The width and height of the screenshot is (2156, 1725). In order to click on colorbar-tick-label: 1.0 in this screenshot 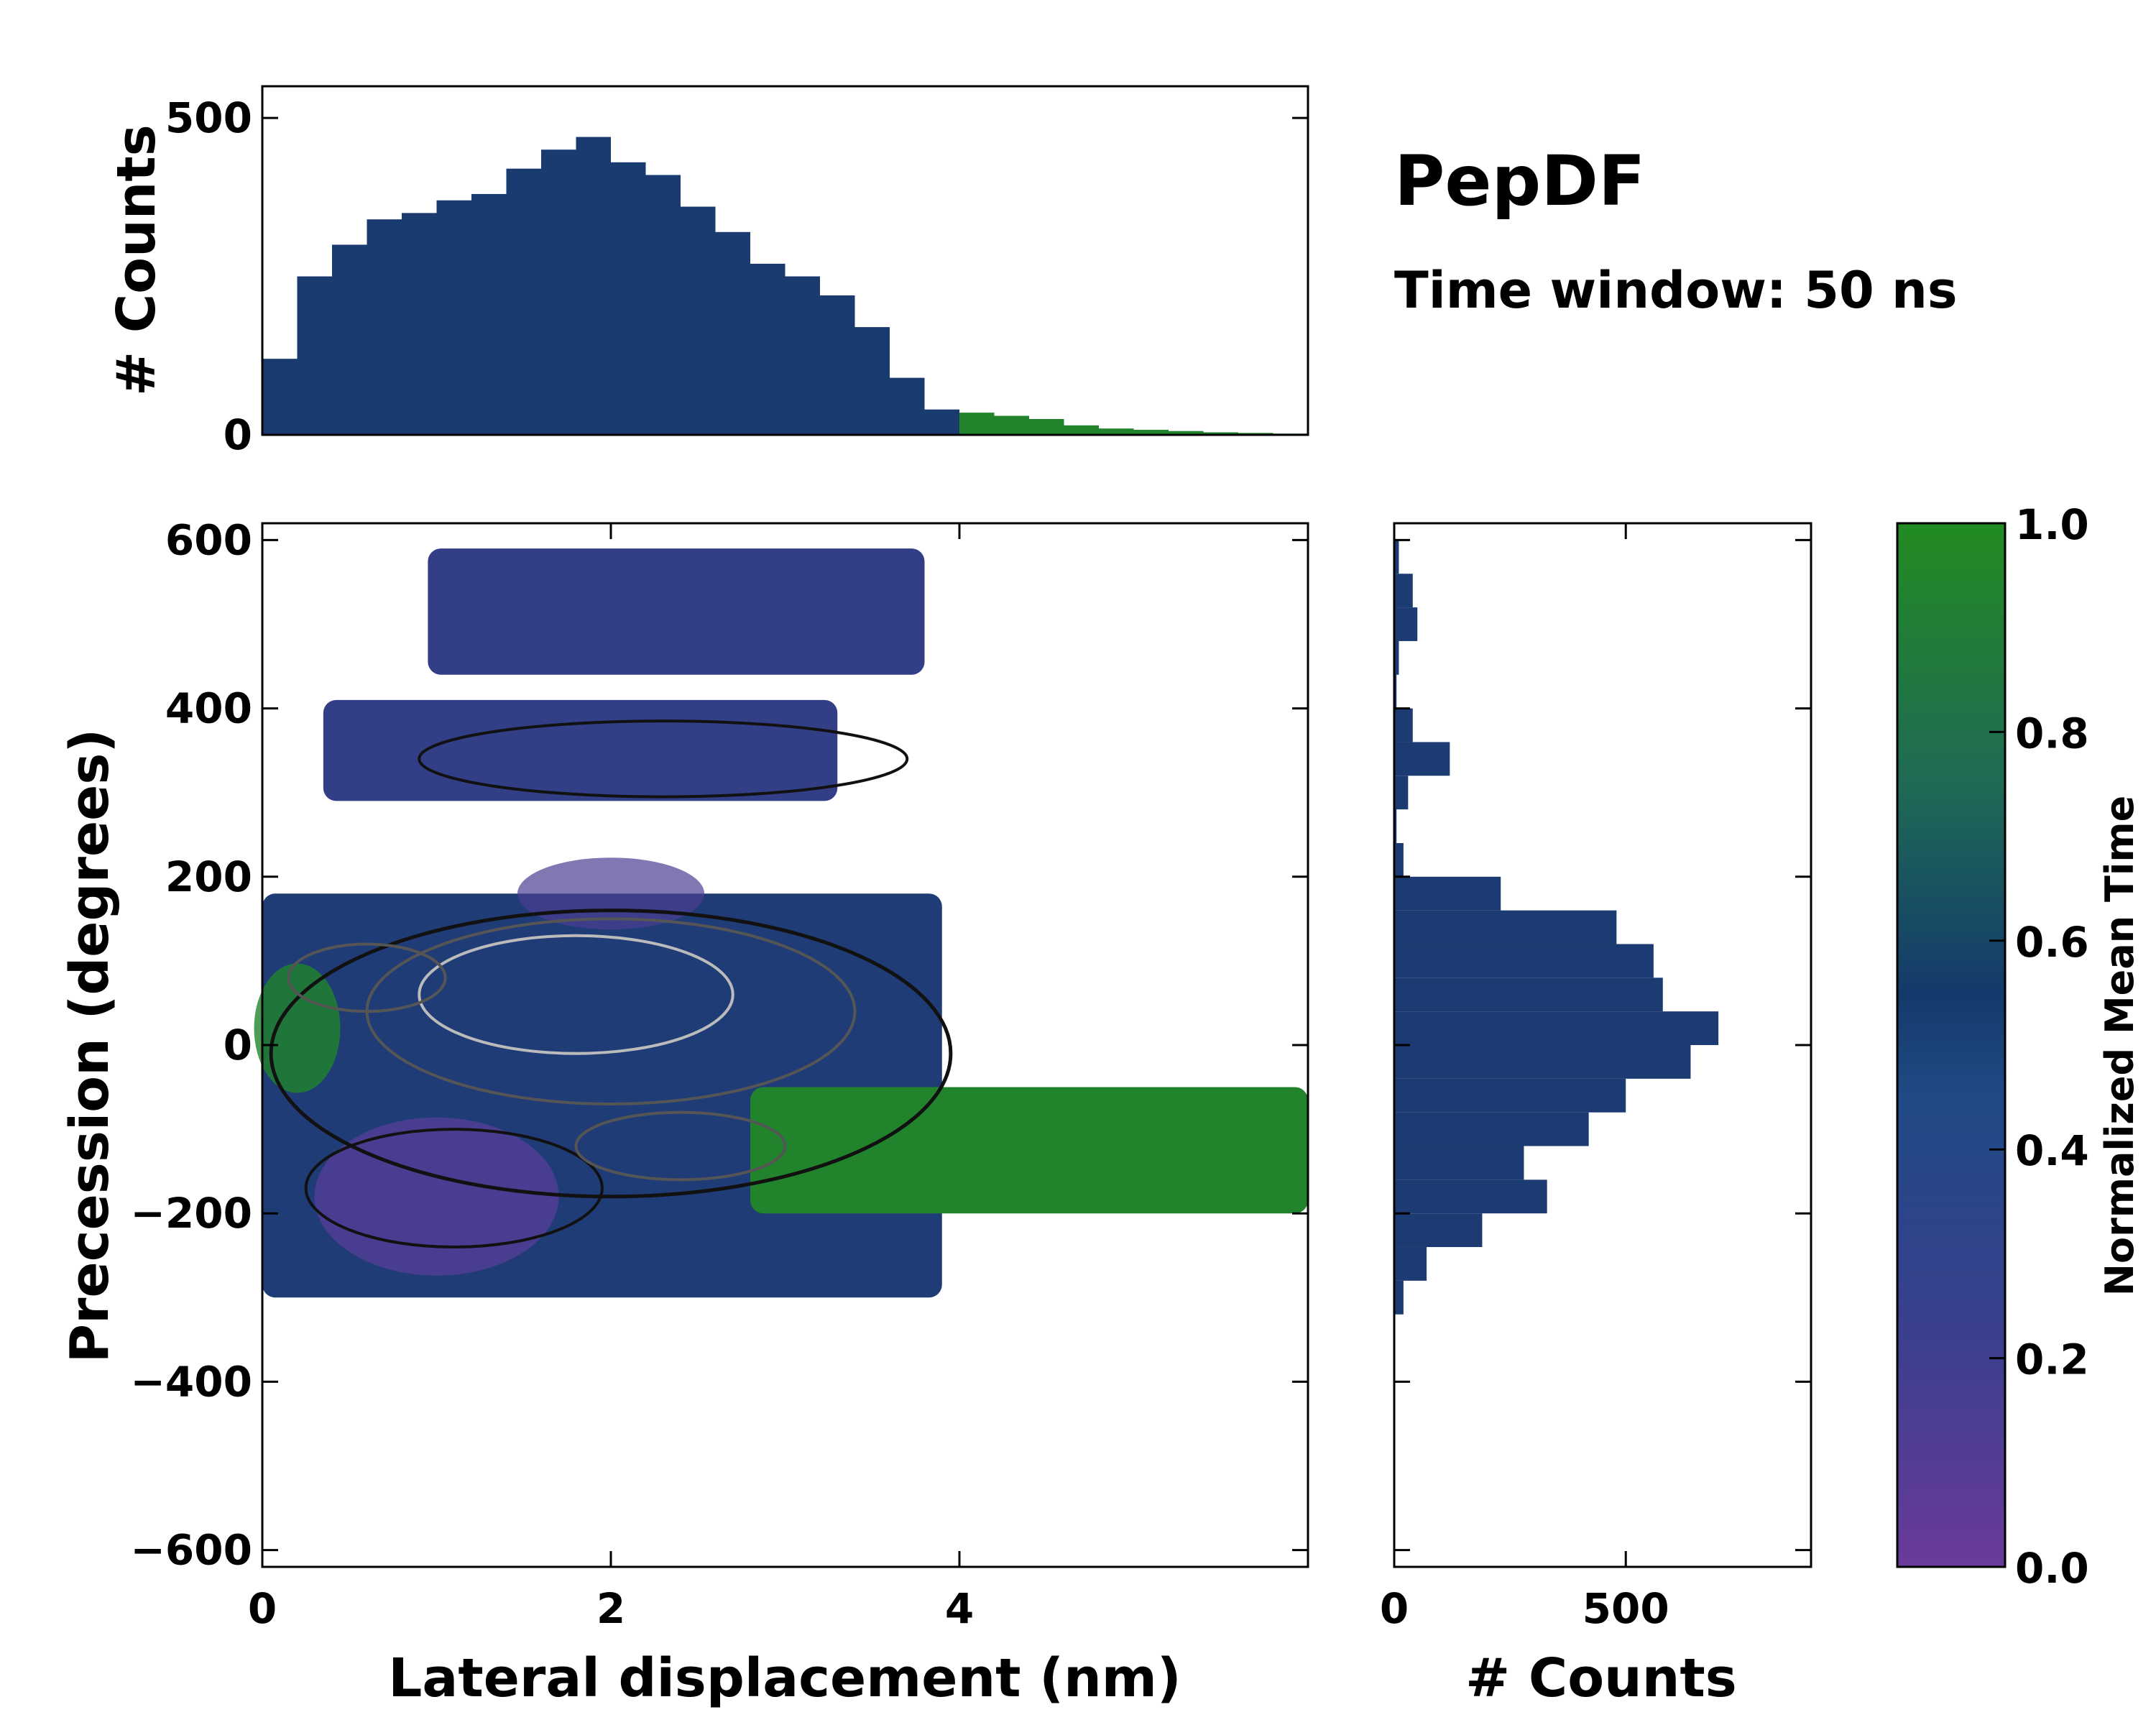, I will do `click(2052, 524)`.